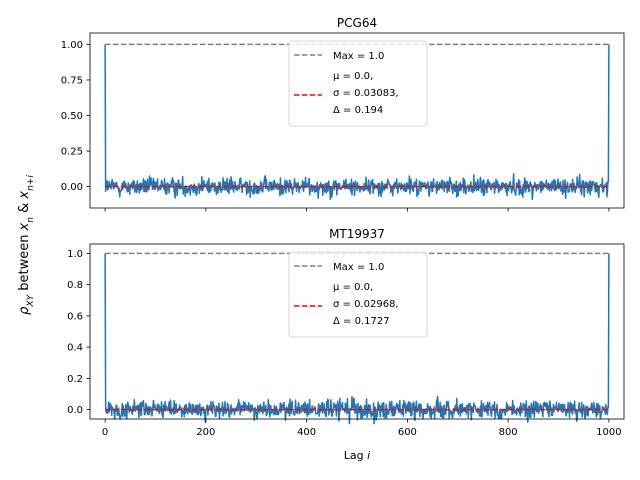 The image size is (640, 480). Describe the element at coordinates (72, 152) in the screenshot. I see `y-tick-label: 0.25` at that location.